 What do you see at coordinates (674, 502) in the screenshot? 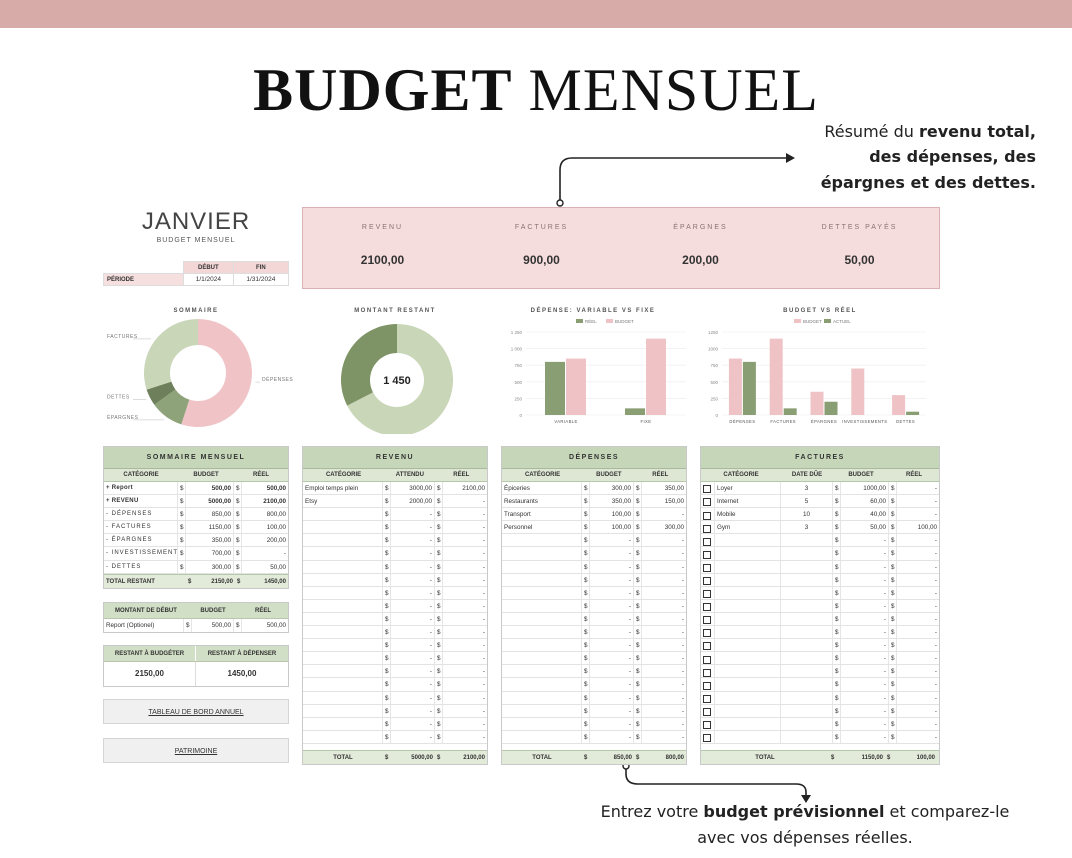
I see `row-reel: 150,00` at bounding box center [674, 502].